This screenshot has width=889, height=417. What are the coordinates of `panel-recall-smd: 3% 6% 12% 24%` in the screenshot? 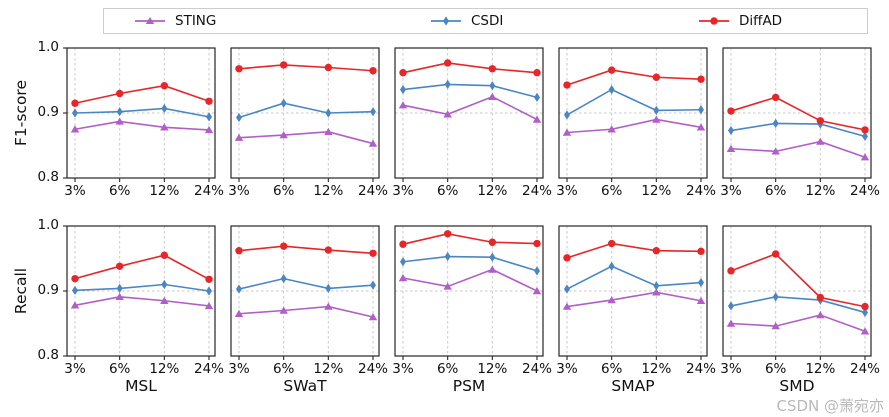 It's located at (800, 301).